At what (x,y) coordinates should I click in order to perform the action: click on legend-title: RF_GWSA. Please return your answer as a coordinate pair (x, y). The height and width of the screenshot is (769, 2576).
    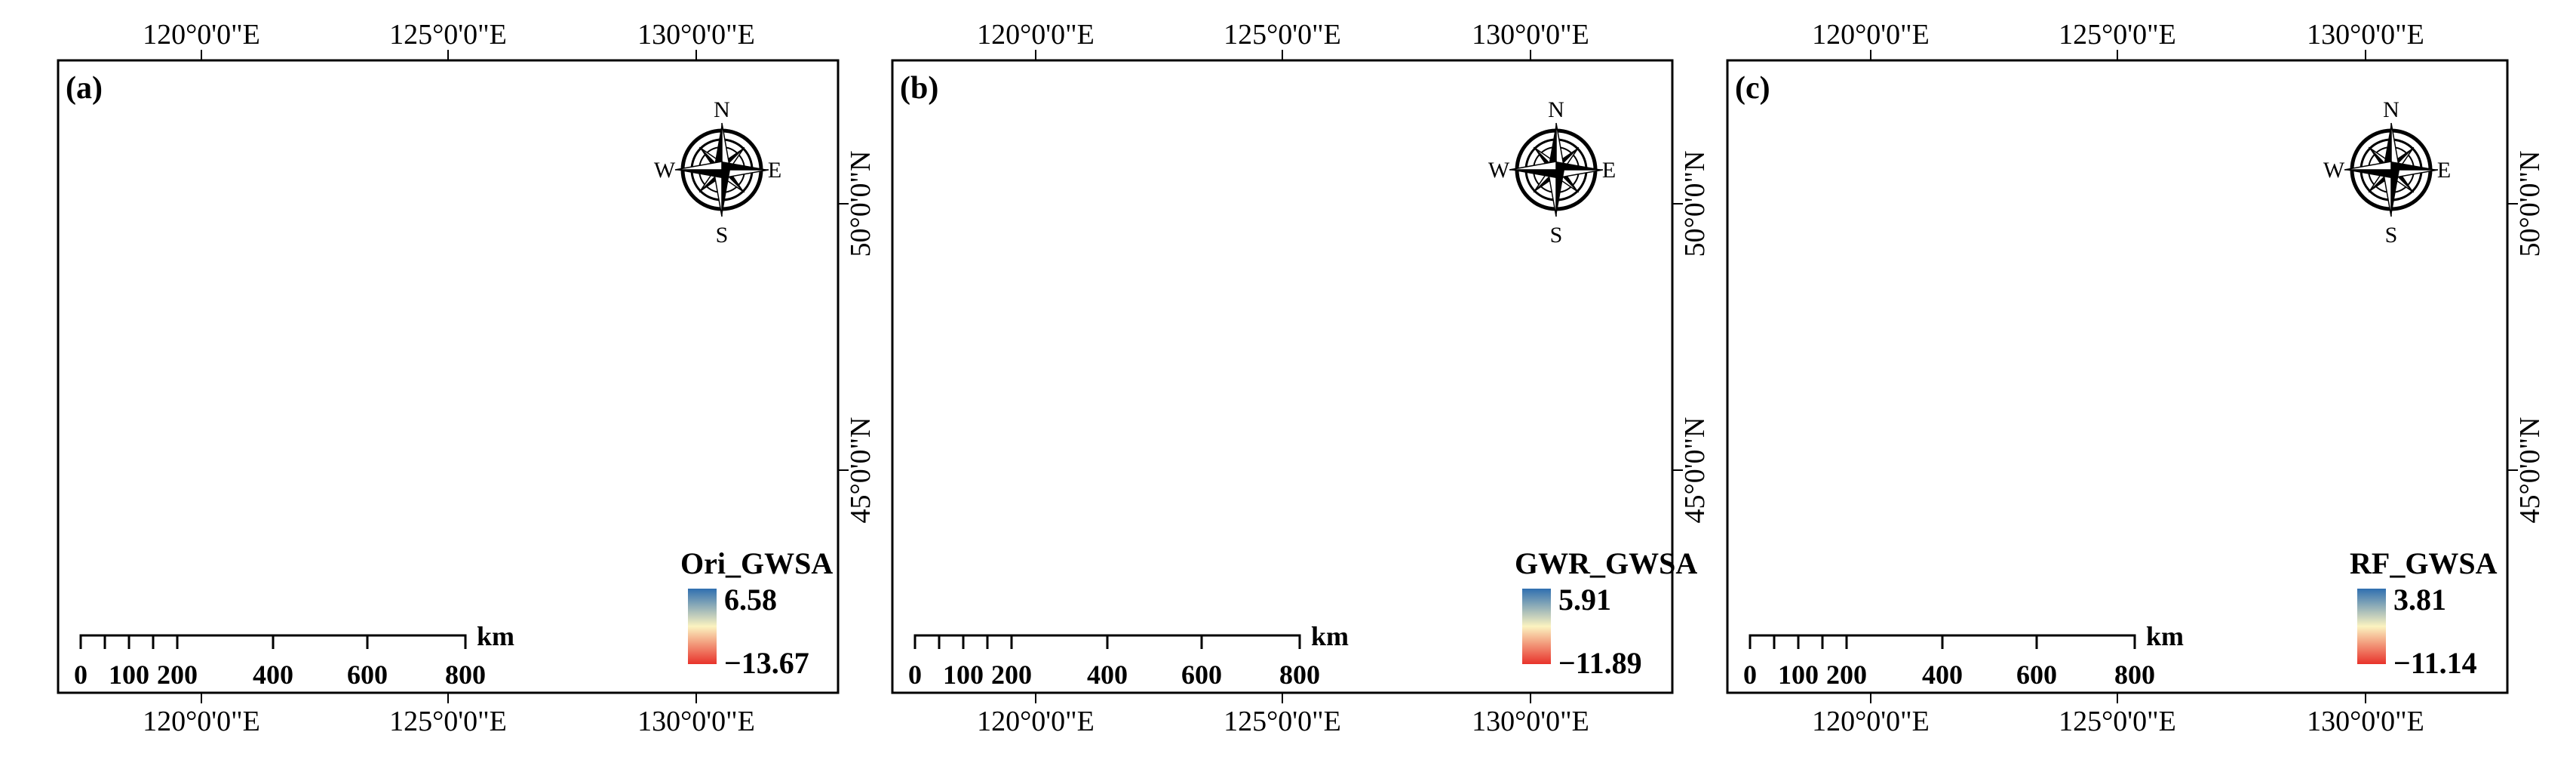
    Looking at the image, I should click on (2424, 563).